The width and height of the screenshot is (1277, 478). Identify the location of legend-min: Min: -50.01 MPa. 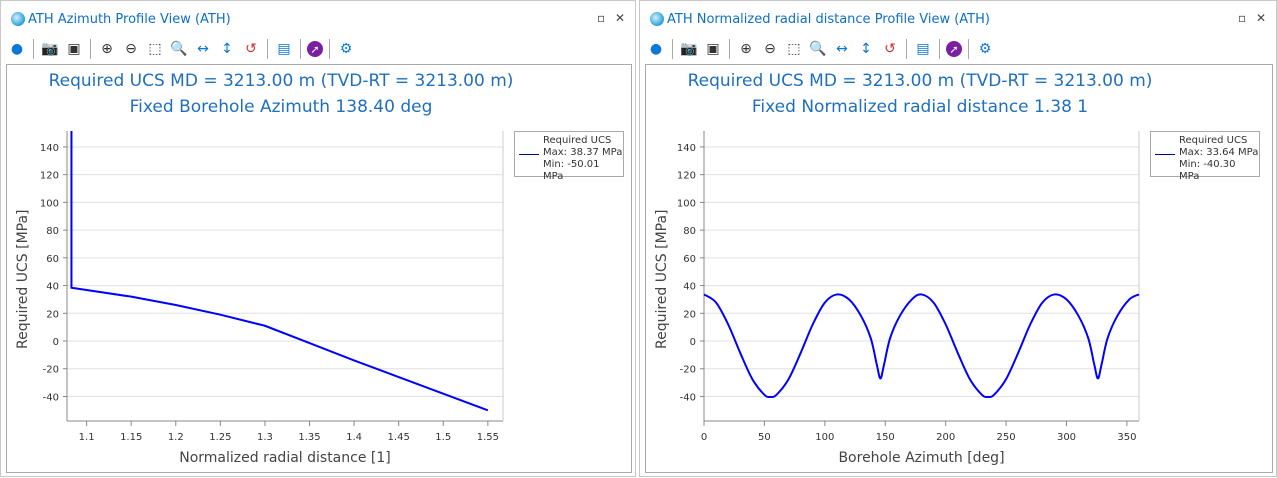
(571, 170).